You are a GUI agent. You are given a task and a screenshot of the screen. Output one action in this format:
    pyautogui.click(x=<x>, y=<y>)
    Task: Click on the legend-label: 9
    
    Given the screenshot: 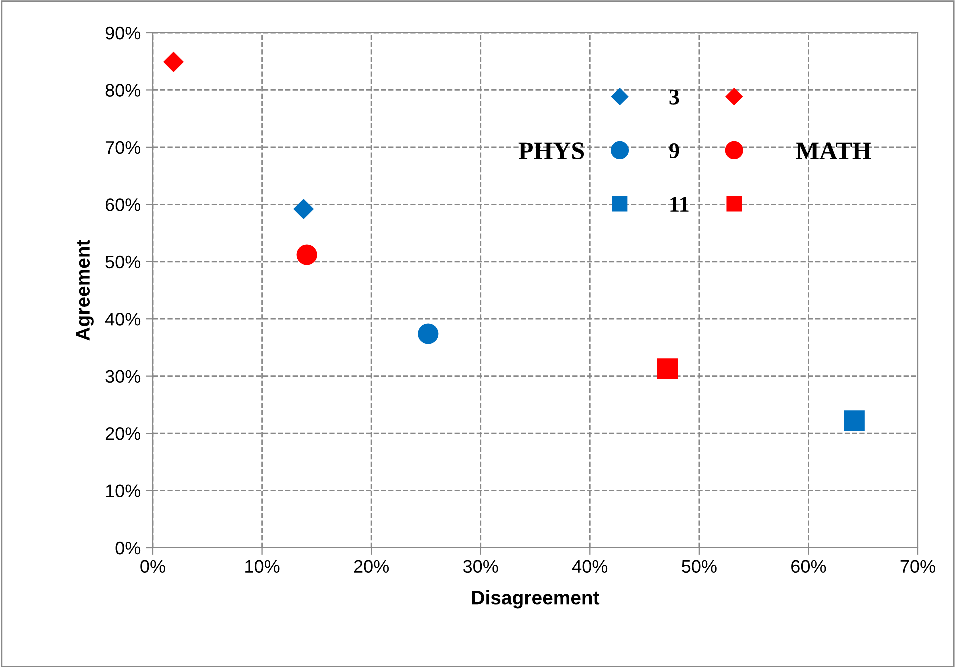 What is the action you would take?
    pyautogui.click(x=675, y=151)
    